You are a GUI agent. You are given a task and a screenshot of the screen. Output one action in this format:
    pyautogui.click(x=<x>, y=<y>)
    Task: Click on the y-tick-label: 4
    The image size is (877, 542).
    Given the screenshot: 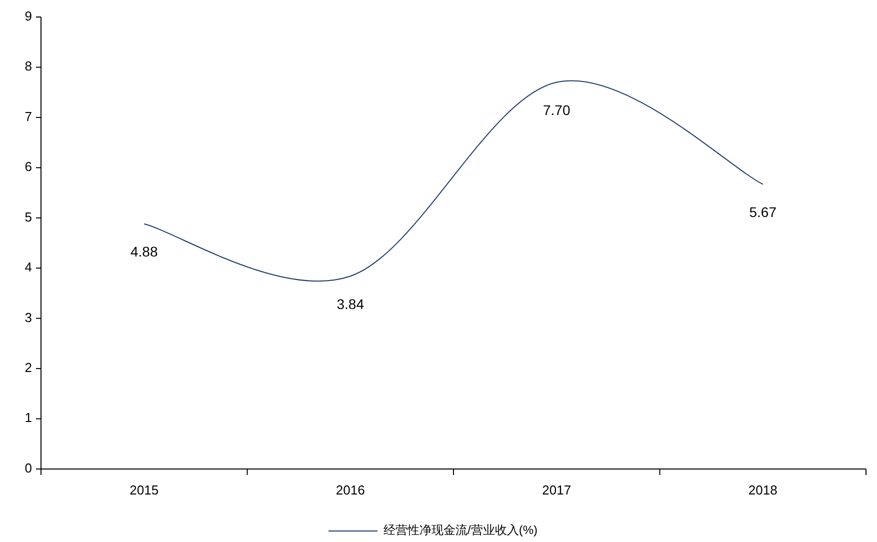 What is the action you would take?
    pyautogui.click(x=28, y=267)
    